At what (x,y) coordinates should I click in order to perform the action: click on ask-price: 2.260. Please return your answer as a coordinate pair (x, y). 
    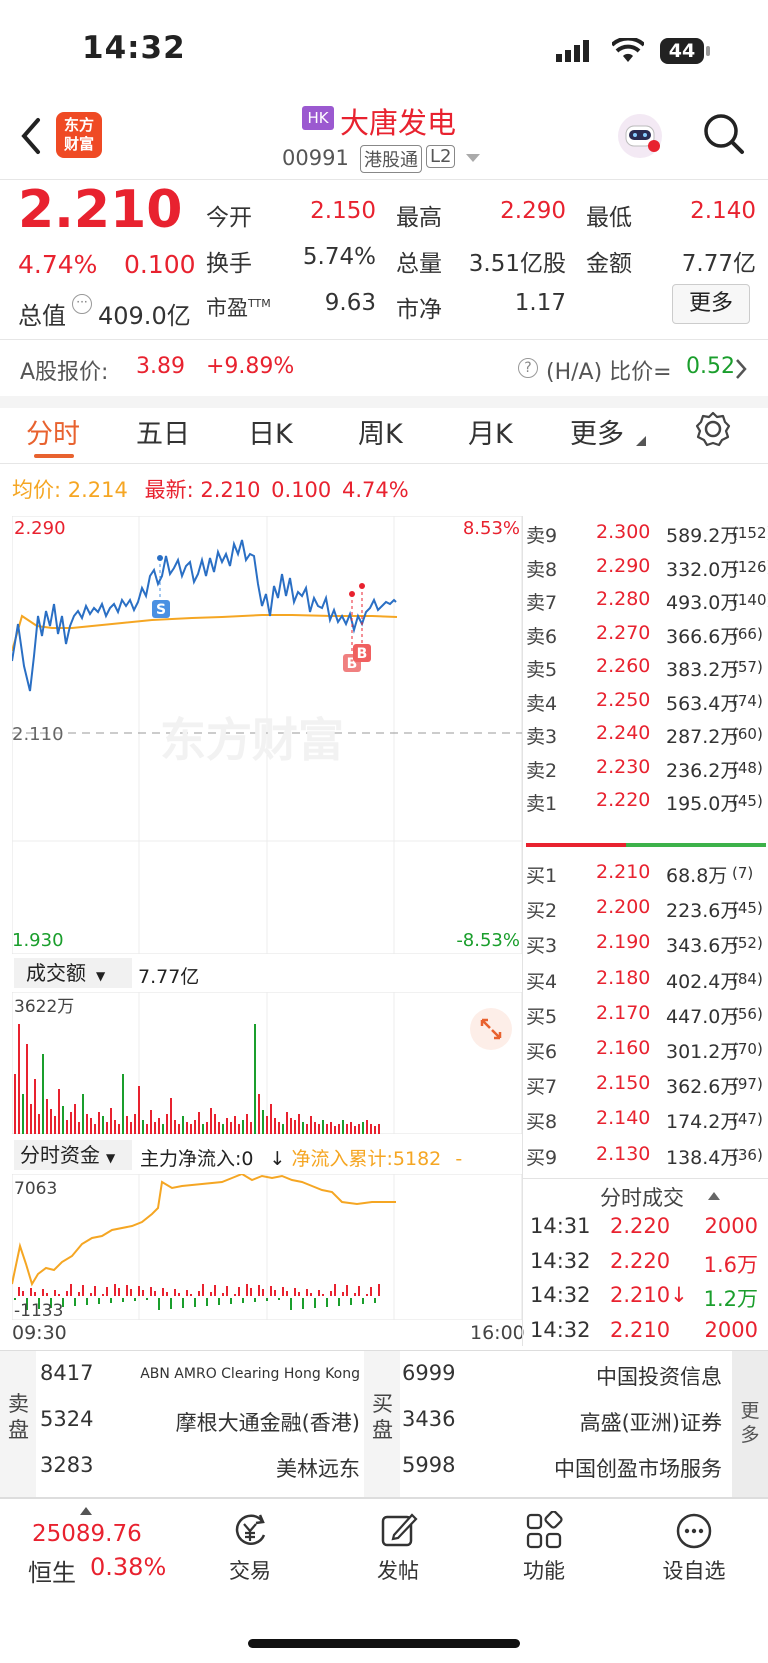
    Looking at the image, I should click on (623, 666).